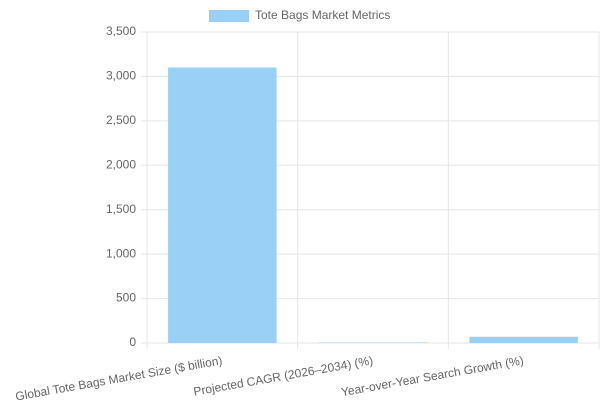 The image size is (600, 400). I want to click on y-tick-label: 3,000, so click(121, 76).